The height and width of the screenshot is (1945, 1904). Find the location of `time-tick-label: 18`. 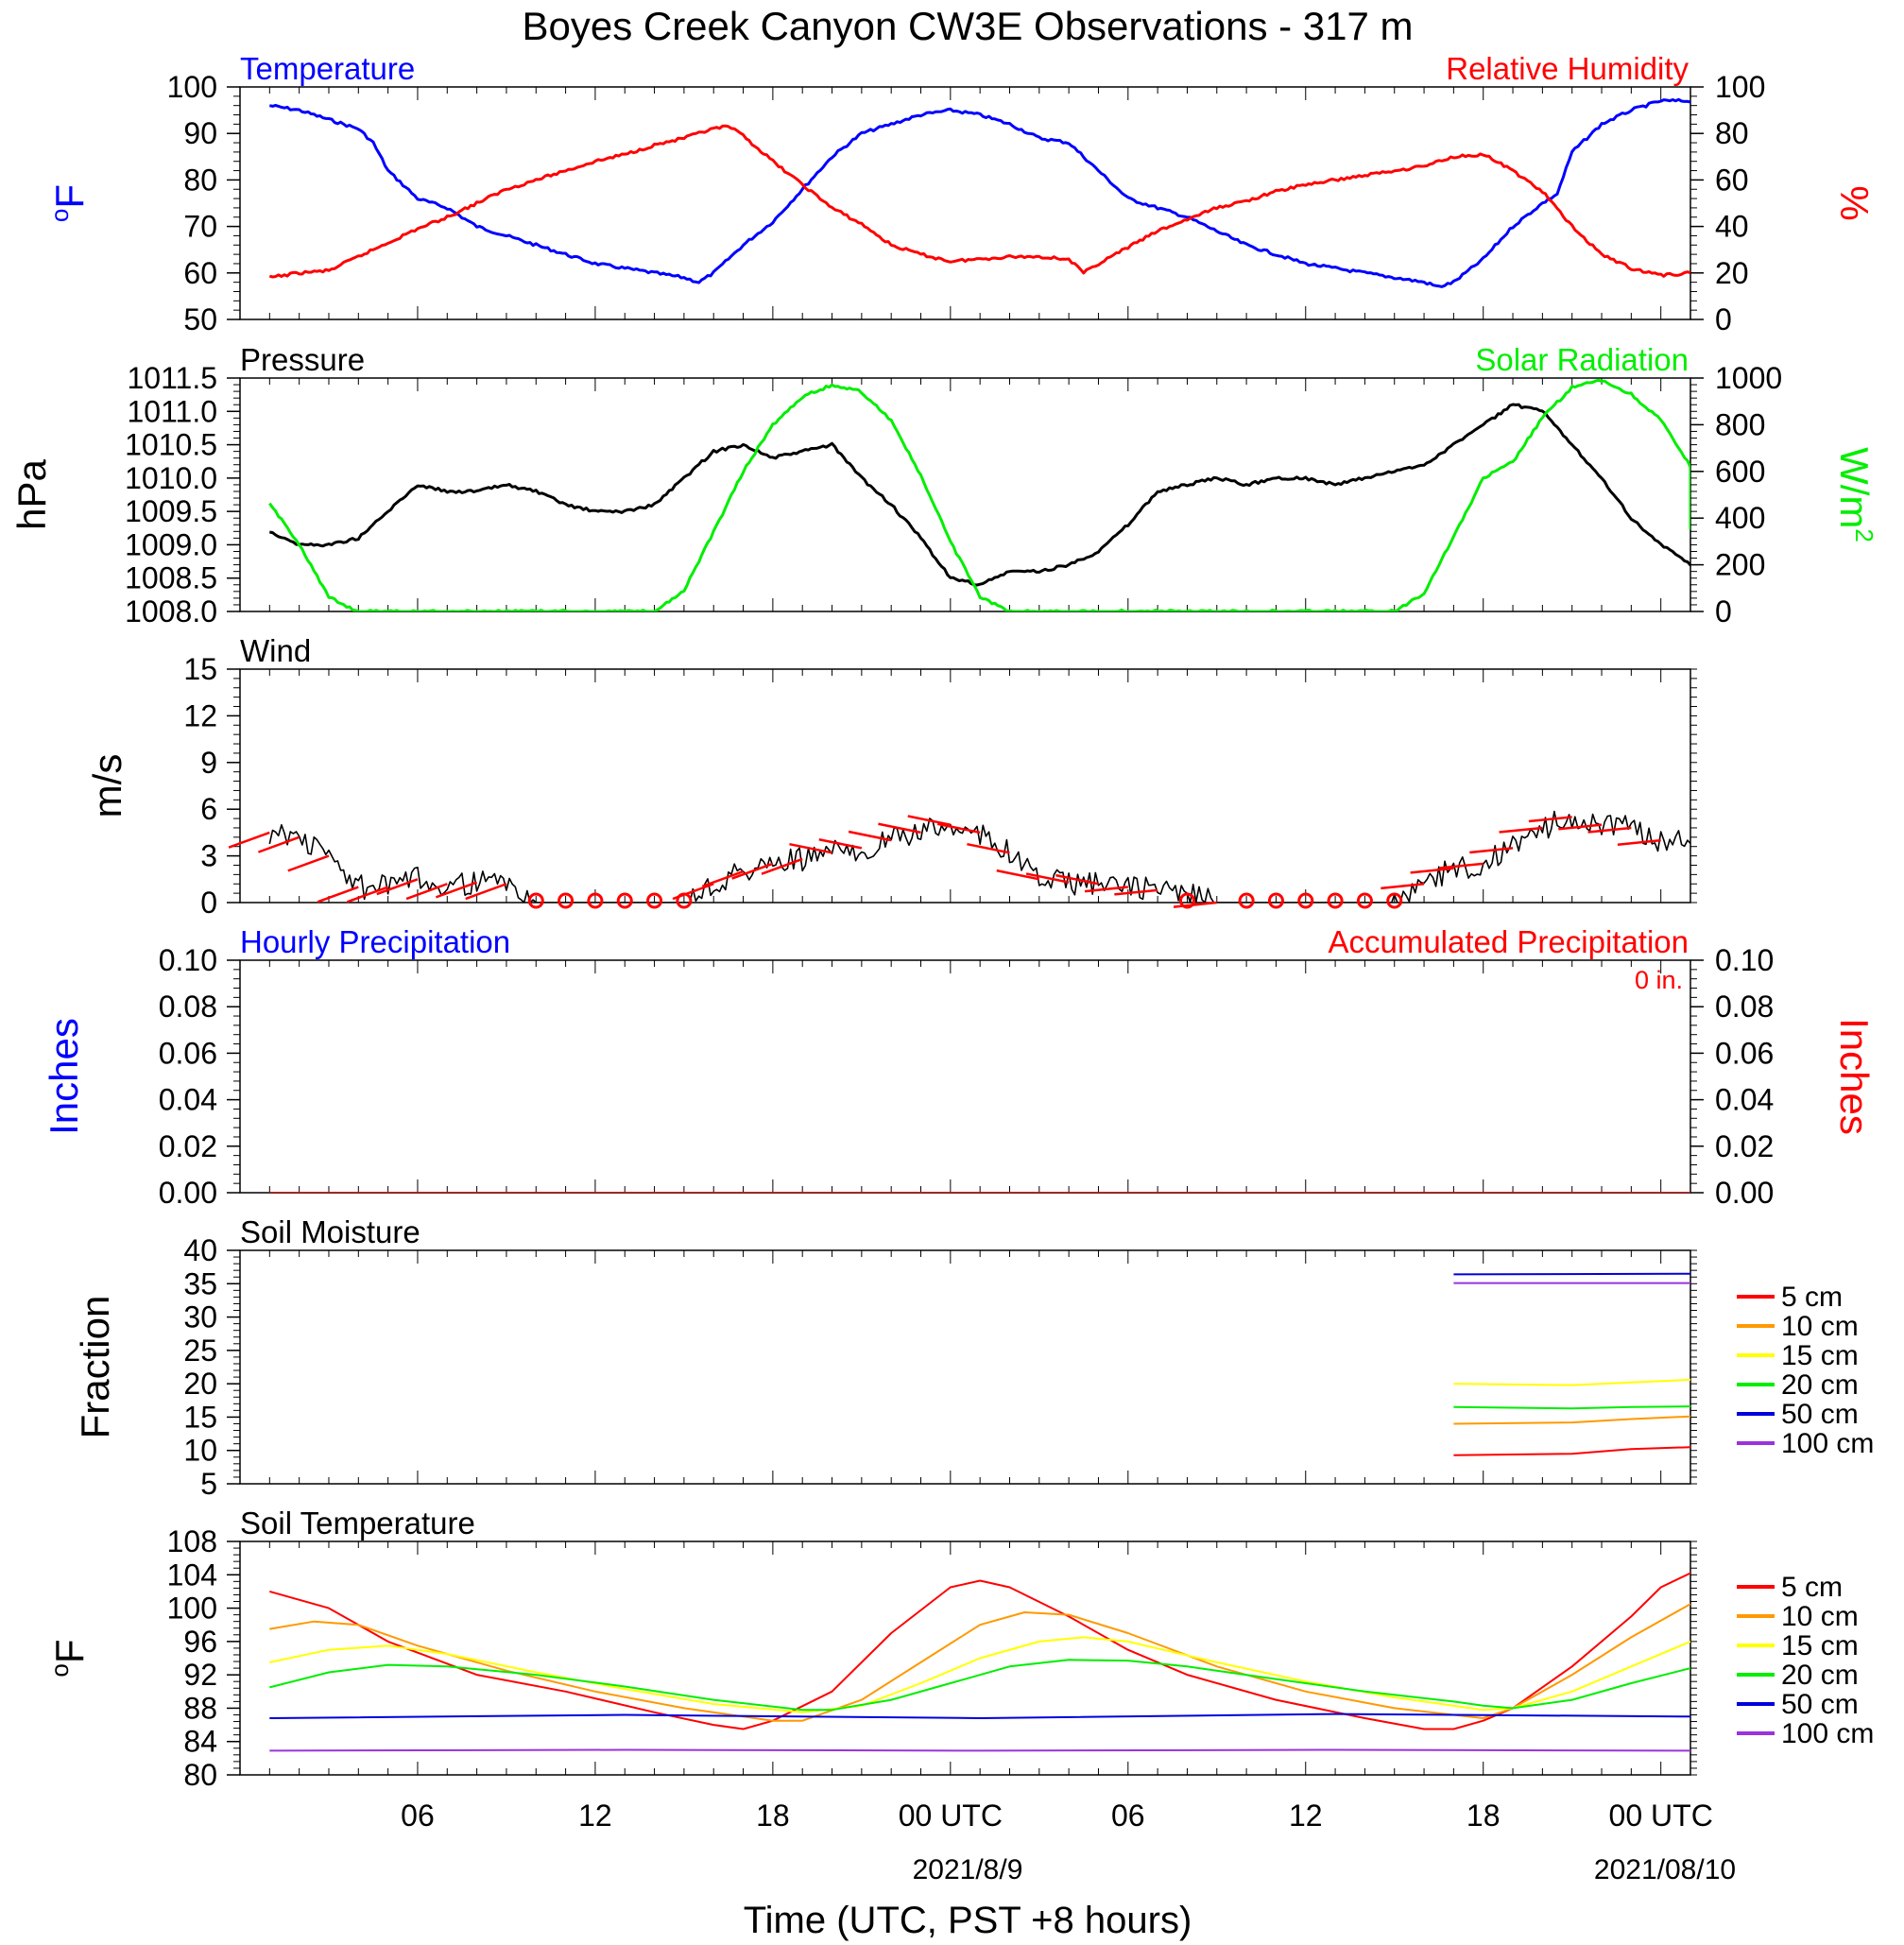

time-tick-label: 18 is located at coordinates (1484, 1816).